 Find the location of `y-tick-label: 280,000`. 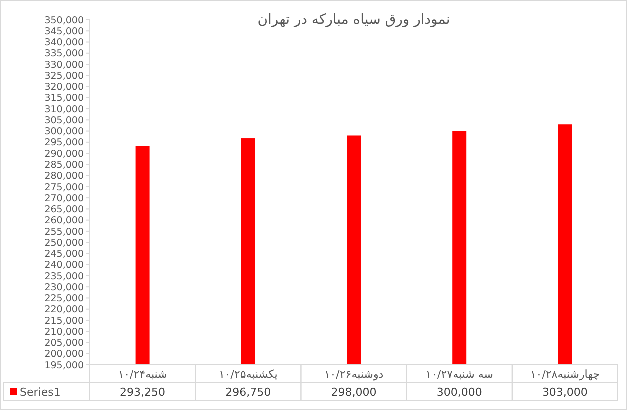

y-tick-label: 280,000 is located at coordinates (64, 176).